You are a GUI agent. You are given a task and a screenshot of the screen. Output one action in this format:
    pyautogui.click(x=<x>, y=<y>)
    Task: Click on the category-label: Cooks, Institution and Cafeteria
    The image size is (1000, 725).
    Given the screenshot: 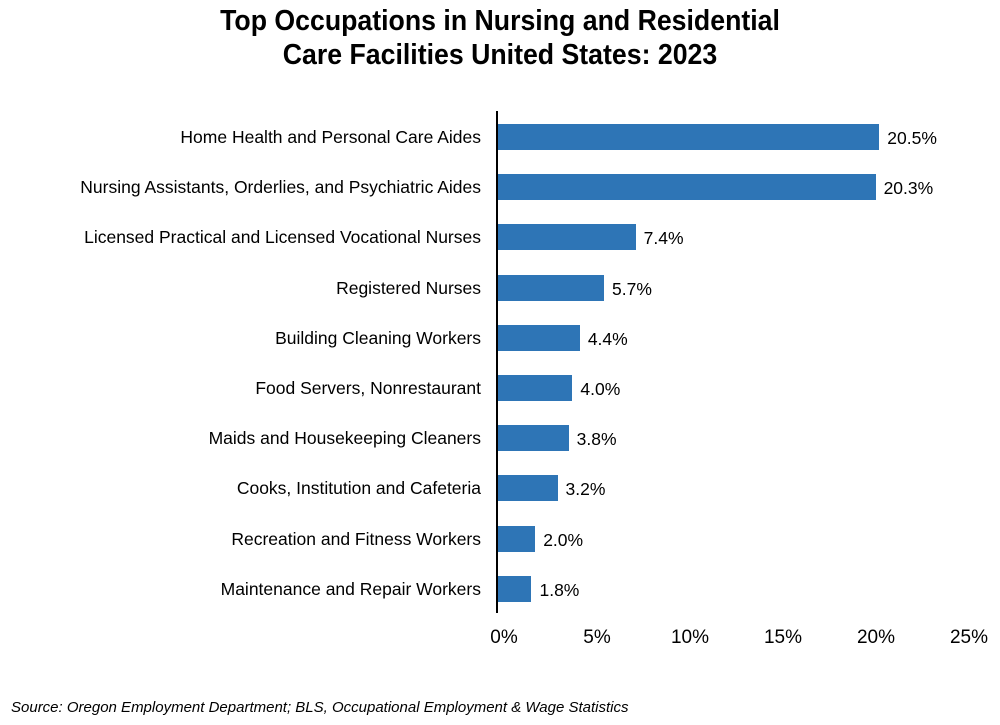 What is the action you would take?
    pyautogui.click(x=358, y=488)
    